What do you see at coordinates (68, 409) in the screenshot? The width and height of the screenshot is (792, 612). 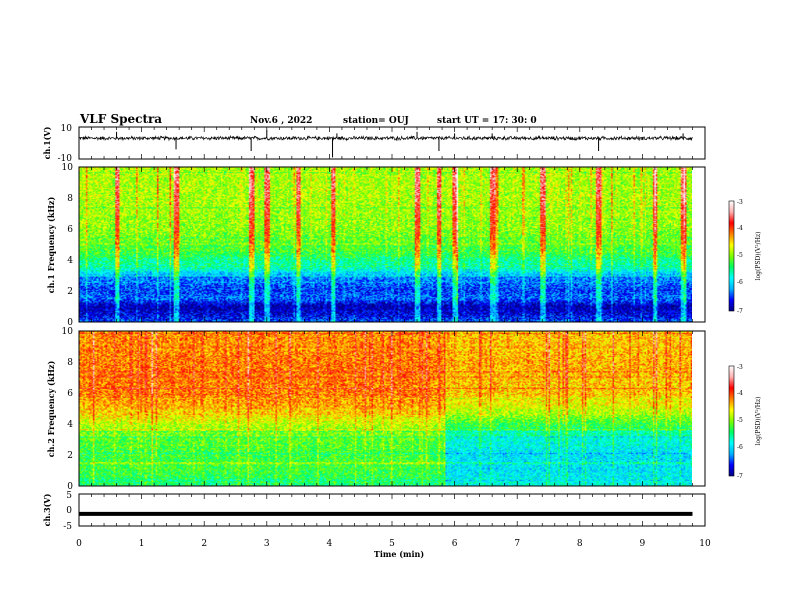 I see `ch2-spectrogram-yticklabels: 0 2 4 6 8 10` at bounding box center [68, 409].